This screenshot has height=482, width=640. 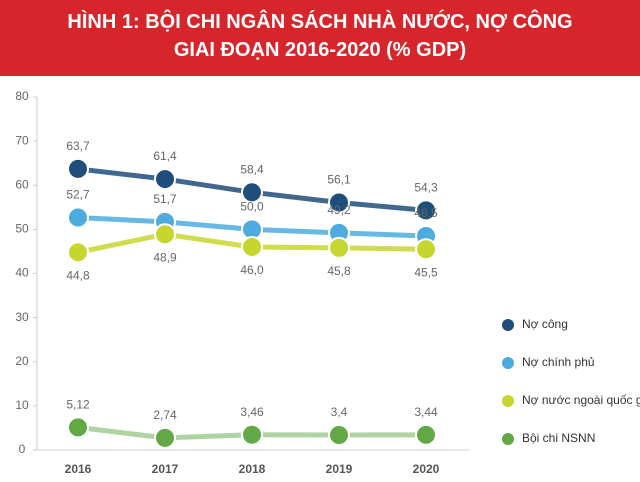 I want to click on data-label: 50,0, so click(x=252, y=207).